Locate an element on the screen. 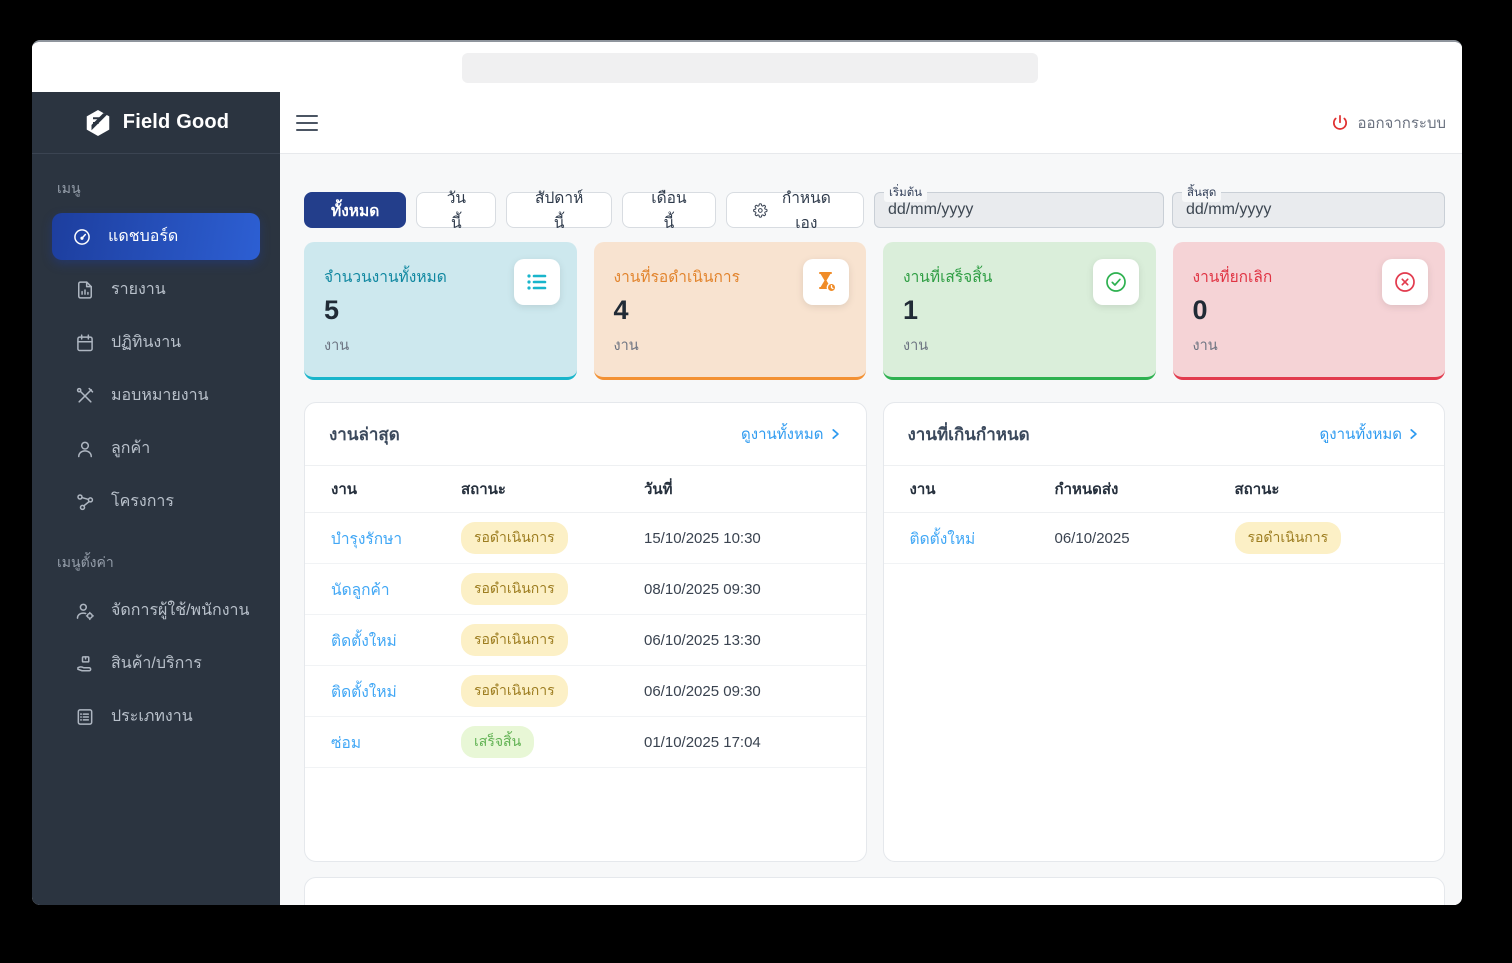  stat-card-total-jobs: จำนวนงานทั้งหมด 5 งาน is located at coordinates (440, 311).